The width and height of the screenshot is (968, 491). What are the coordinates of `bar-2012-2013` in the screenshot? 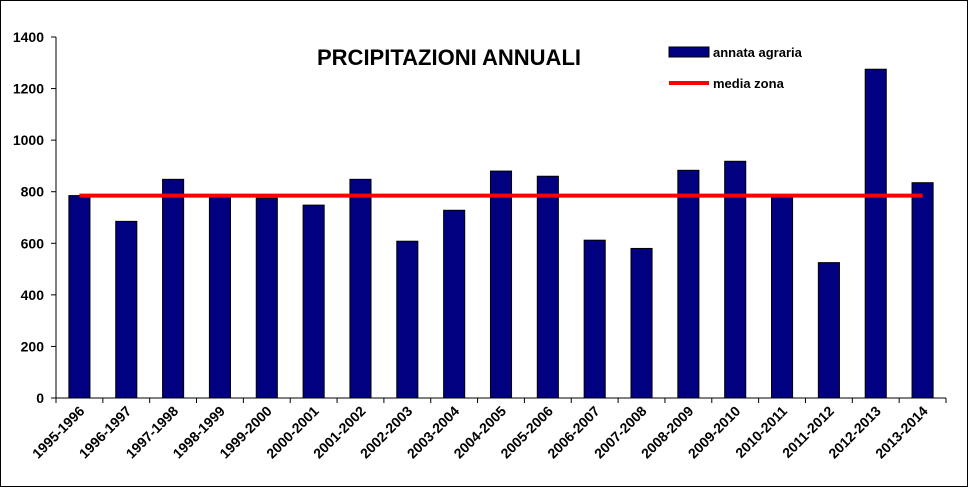 It's located at (875, 233).